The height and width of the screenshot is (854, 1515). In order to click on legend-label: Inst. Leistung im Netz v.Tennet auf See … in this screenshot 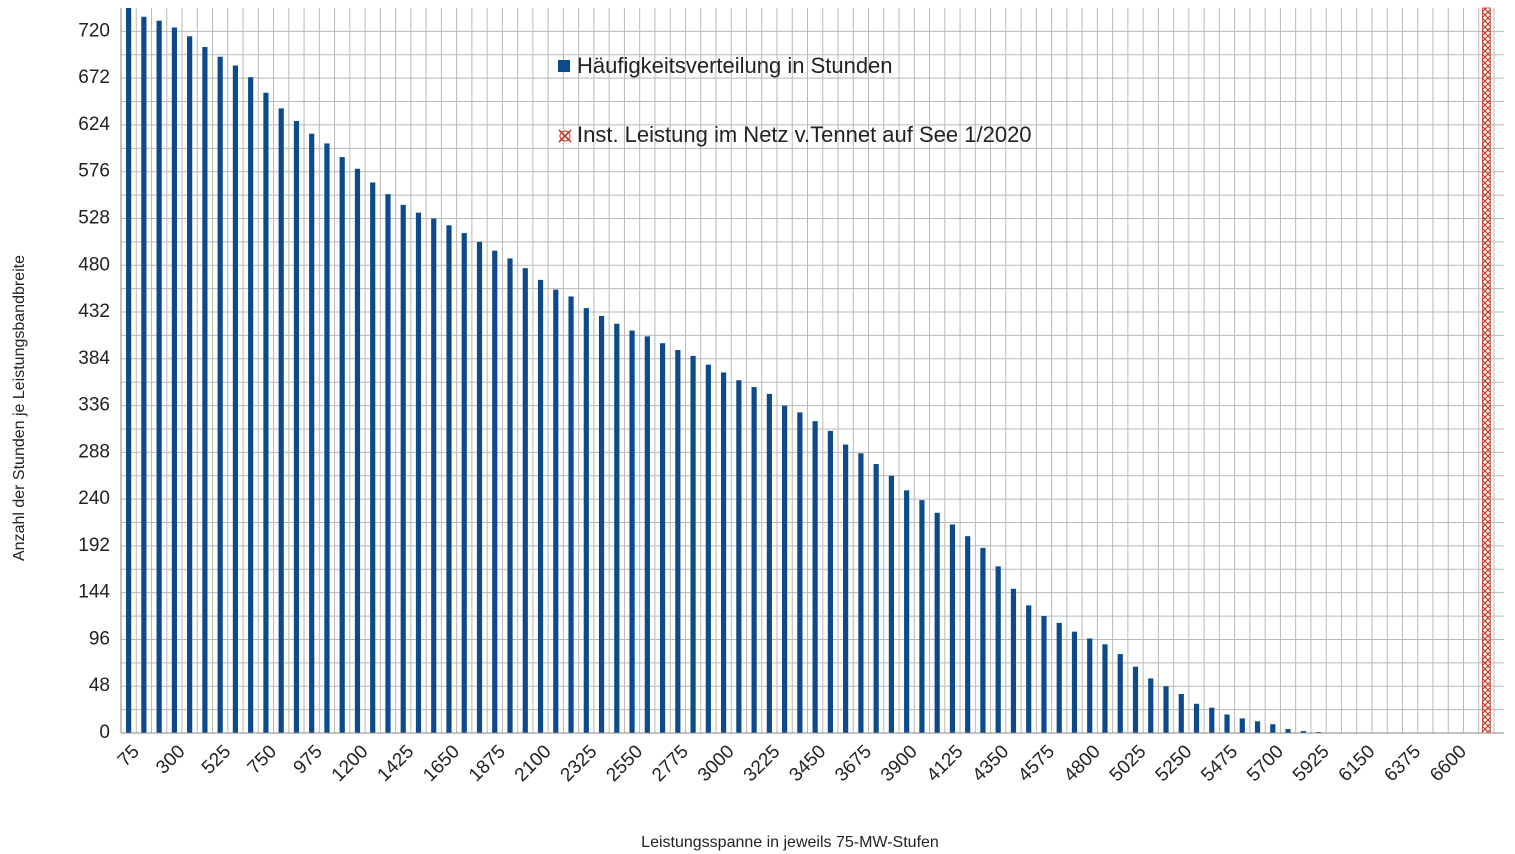, I will do `click(804, 134)`.